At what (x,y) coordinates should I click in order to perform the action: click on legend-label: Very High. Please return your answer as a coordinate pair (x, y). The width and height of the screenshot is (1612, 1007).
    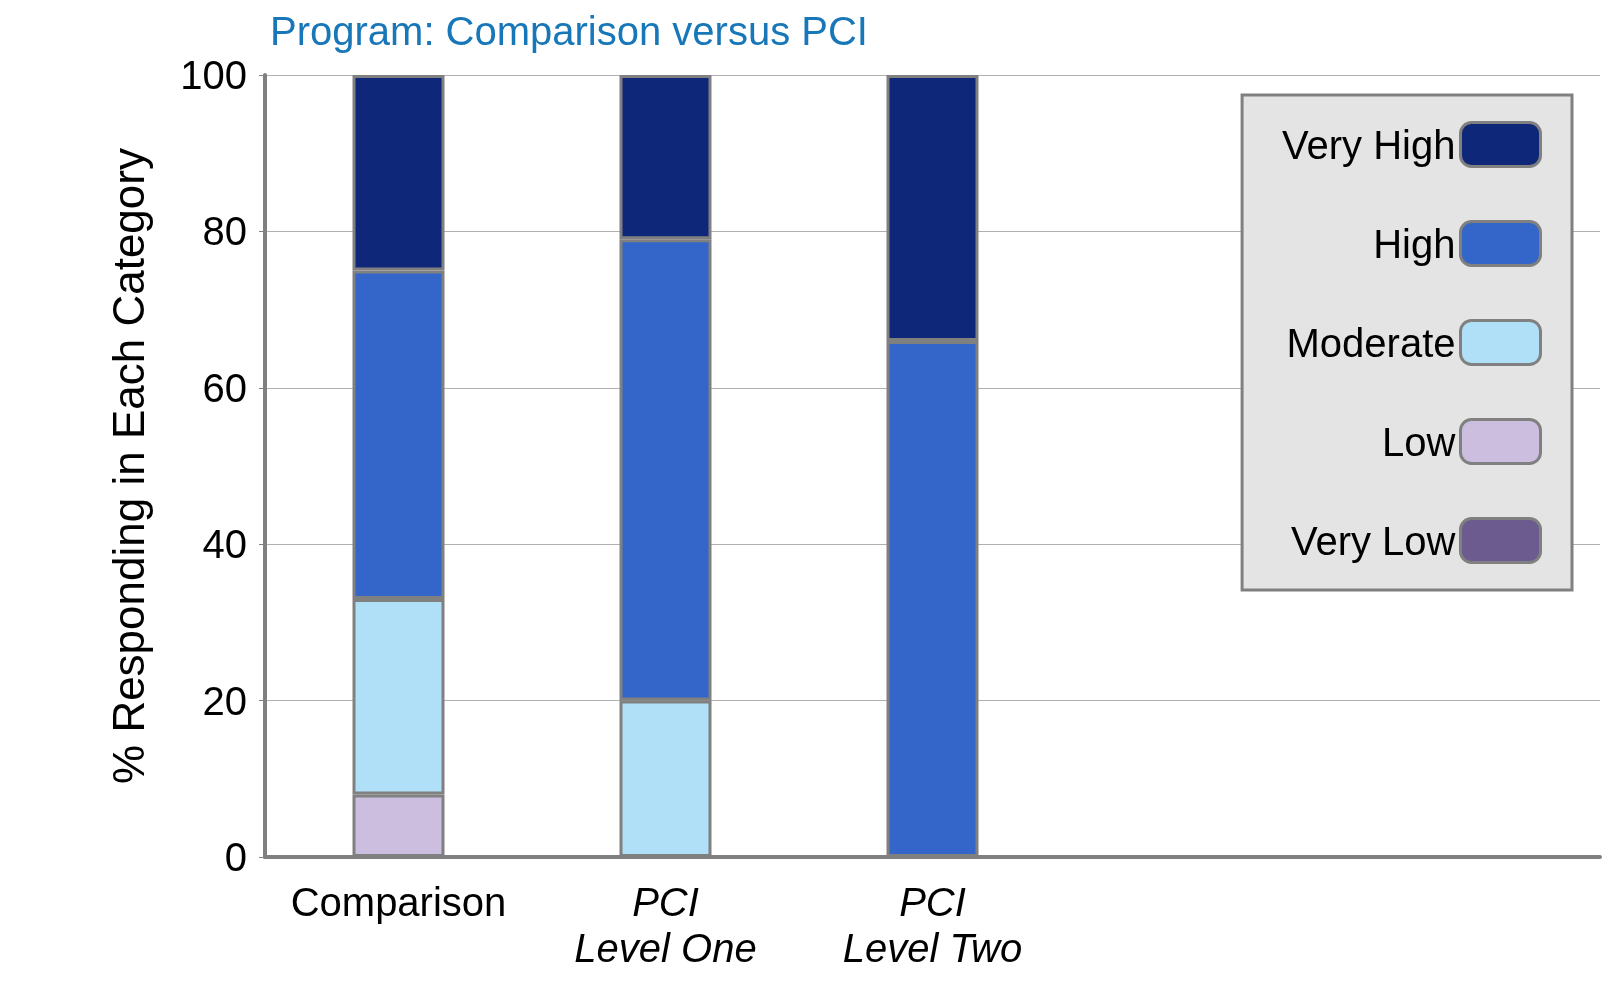
    Looking at the image, I should click on (1369, 144).